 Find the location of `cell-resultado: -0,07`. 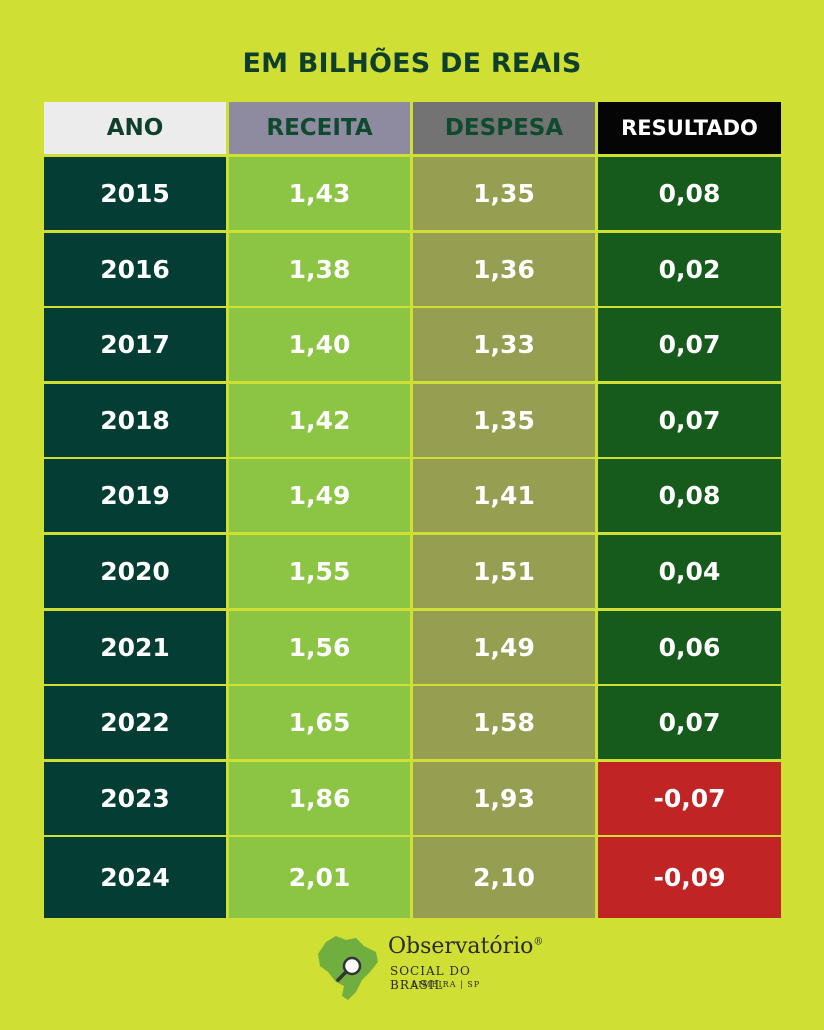

cell-resultado: -0,07 is located at coordinates (689, 798).